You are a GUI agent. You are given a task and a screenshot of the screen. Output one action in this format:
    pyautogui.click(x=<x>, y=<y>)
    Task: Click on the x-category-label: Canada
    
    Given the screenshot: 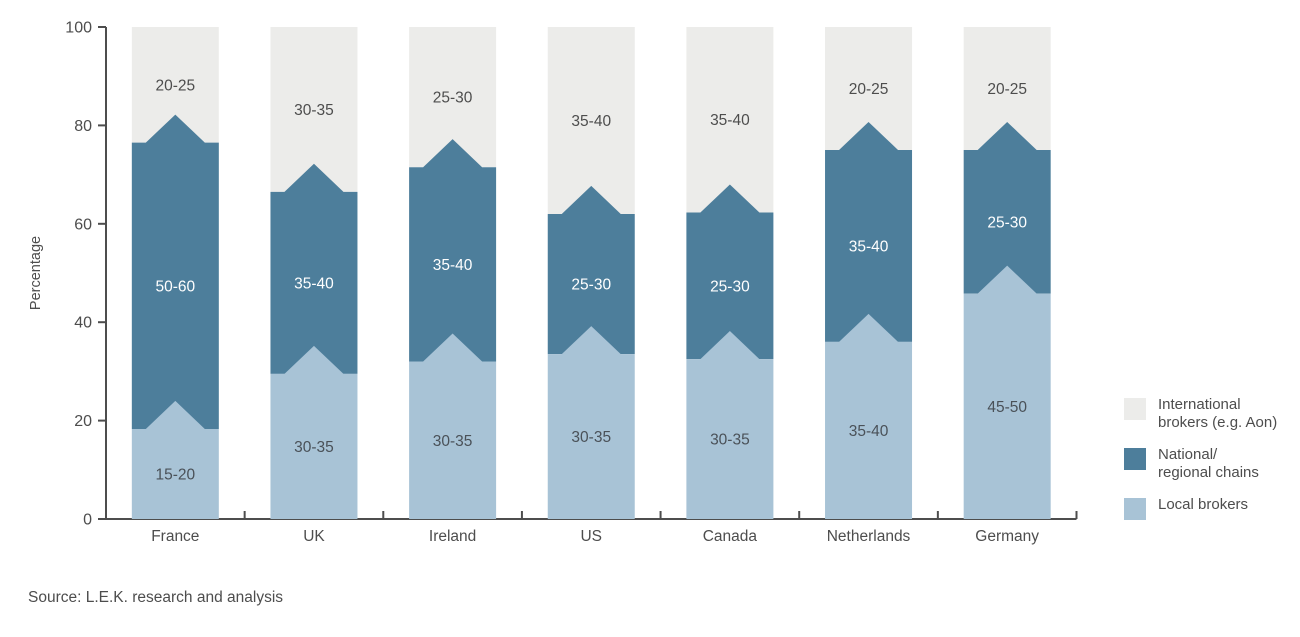 What is the action you would take?
    pyautogui.click(x=730, y=536)
    